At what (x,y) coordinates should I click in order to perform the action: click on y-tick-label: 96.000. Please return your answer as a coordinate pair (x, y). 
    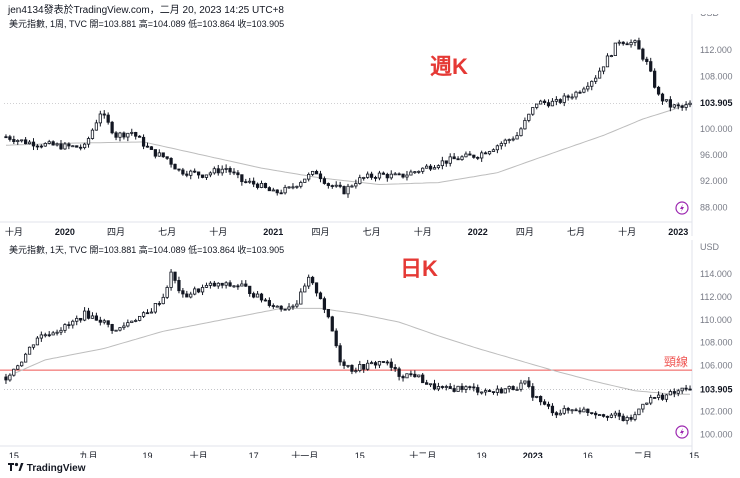
    Looking at the image, I should click on (714, 155).